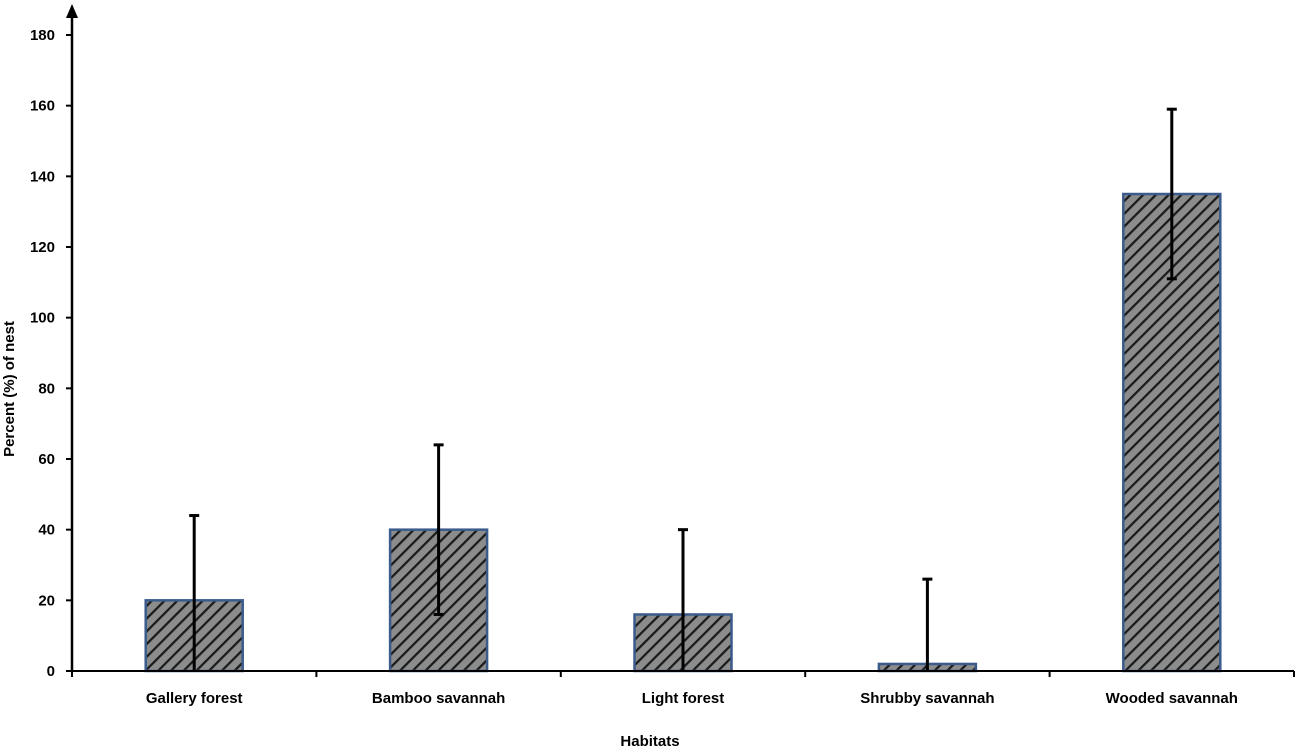 The width and height of the screenshot is (1299, 752). Describe the element at coordinates (649, 741) in the screenshot. I see `x-axis-title: Habitats` at that location.